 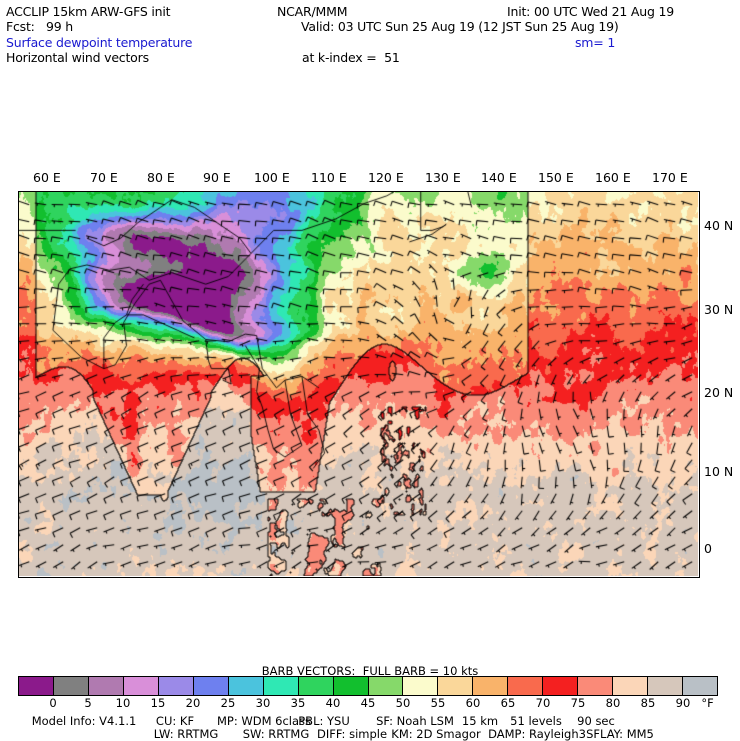 What do you see at coordinates (312, 11) in the screenshot?
I see `header-institution: NCAR/MMM` at bounding box center [312, 11].